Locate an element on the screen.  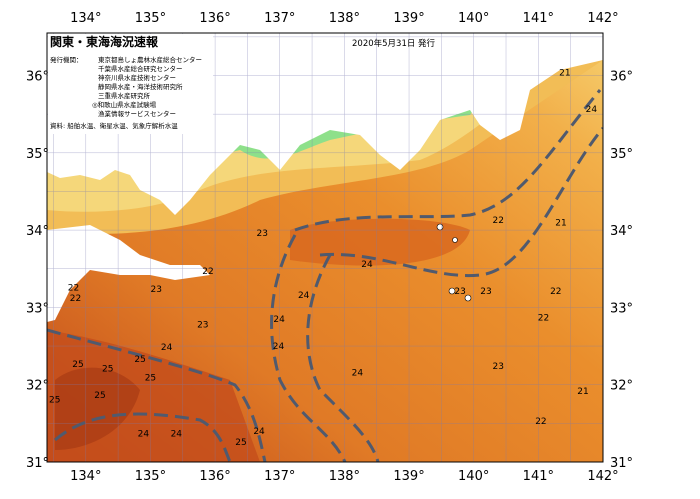
publisher: 漁業情報サービスセンター is located at coordinates (137, 113).